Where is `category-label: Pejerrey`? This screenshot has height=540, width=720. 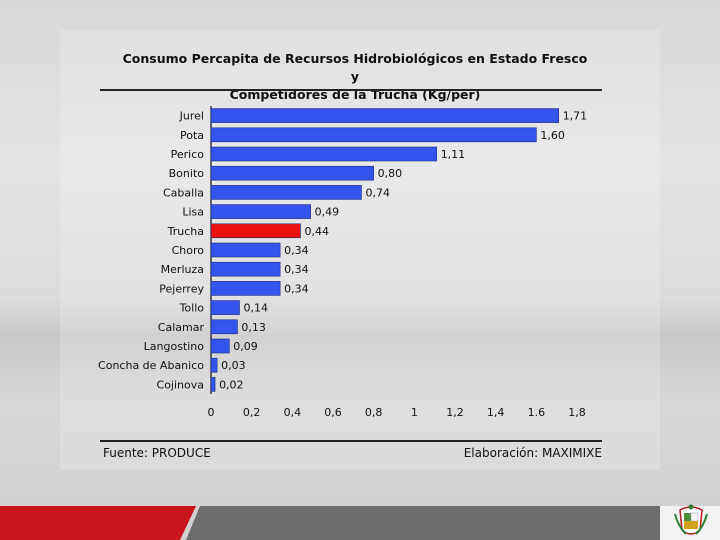 category-label: Pejerrey is located at coordinates (181, 288).